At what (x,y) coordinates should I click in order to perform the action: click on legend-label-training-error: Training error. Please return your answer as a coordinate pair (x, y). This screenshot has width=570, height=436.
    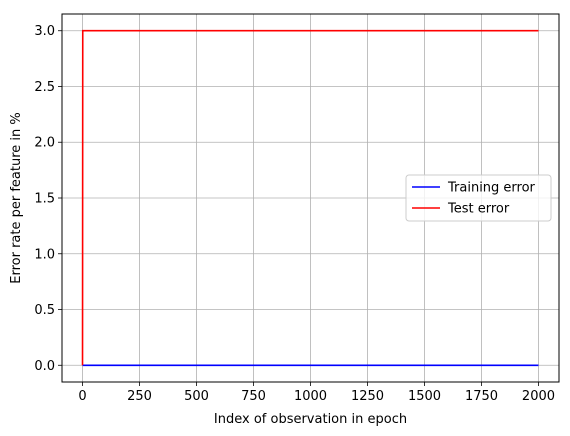
    Looking at the image, I should click on (491, 188).